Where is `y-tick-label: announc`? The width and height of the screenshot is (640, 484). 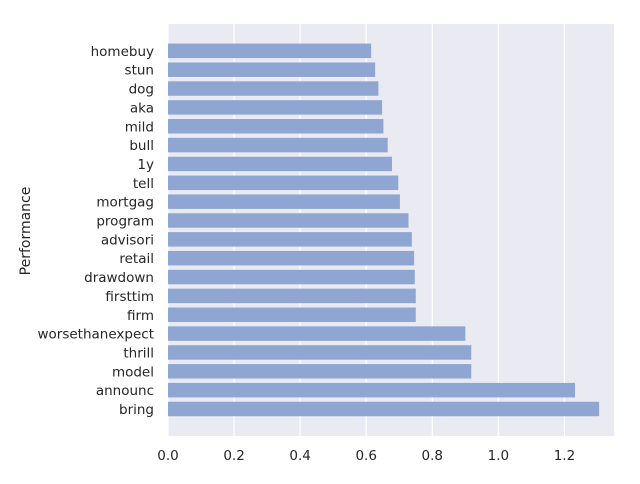 y-tick-label: announc is located at coordinates (125, 391).